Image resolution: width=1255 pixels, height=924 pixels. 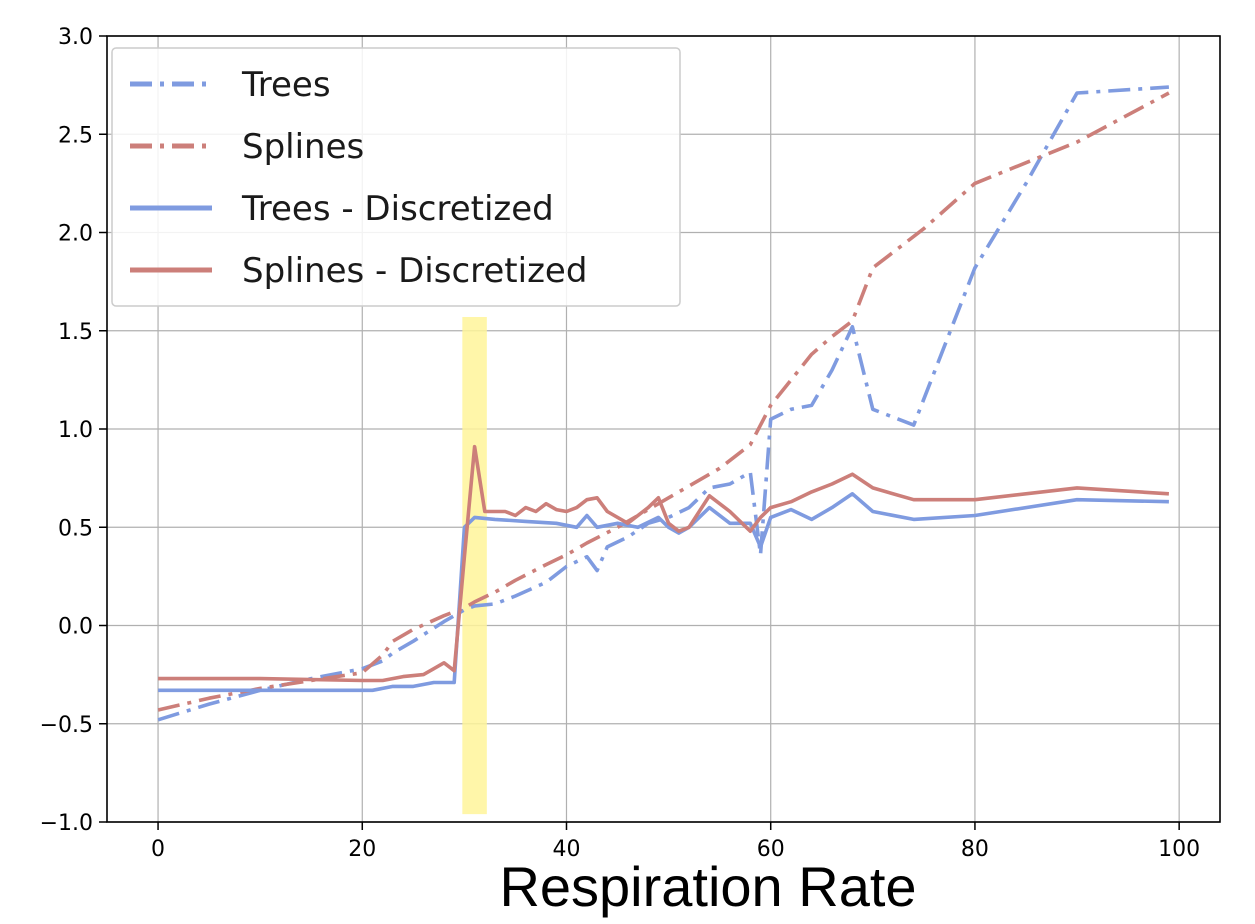 What do you see at coordinates (75, 627) in the screenshot?
I see `y-tick-label: 0.0` at bounding box center [75, 627].